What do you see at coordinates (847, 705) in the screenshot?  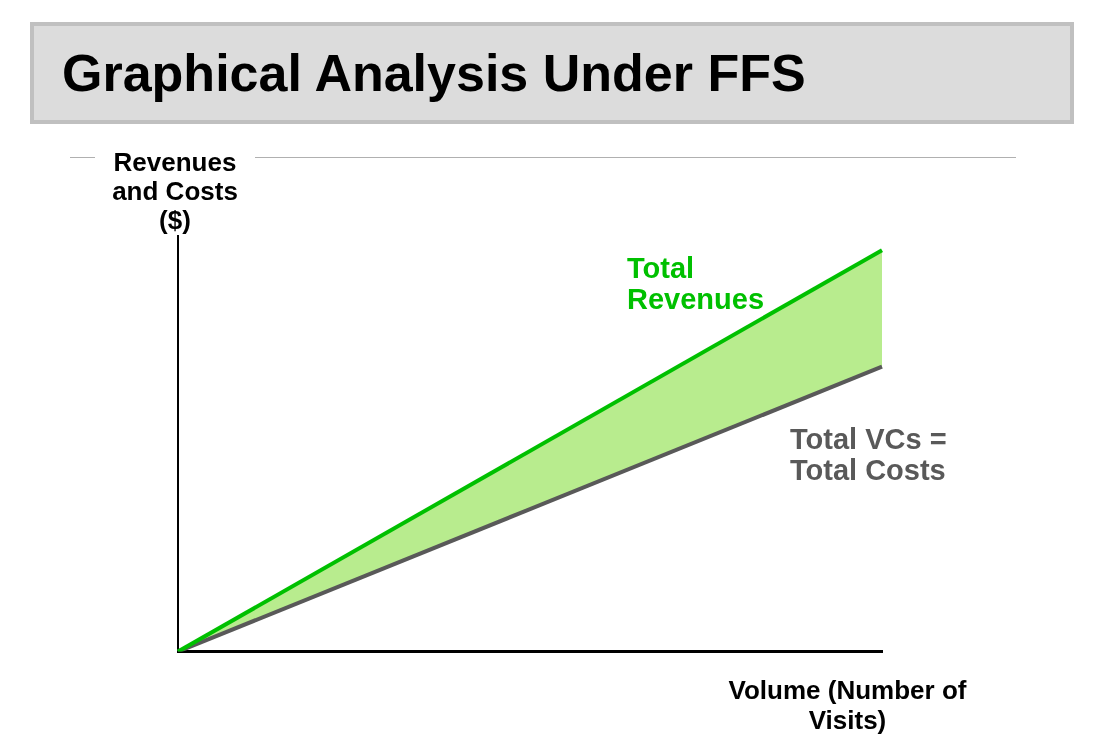 I see `x-axis-title: Volume (Number of Visits)` at bounding box center [847, 705].